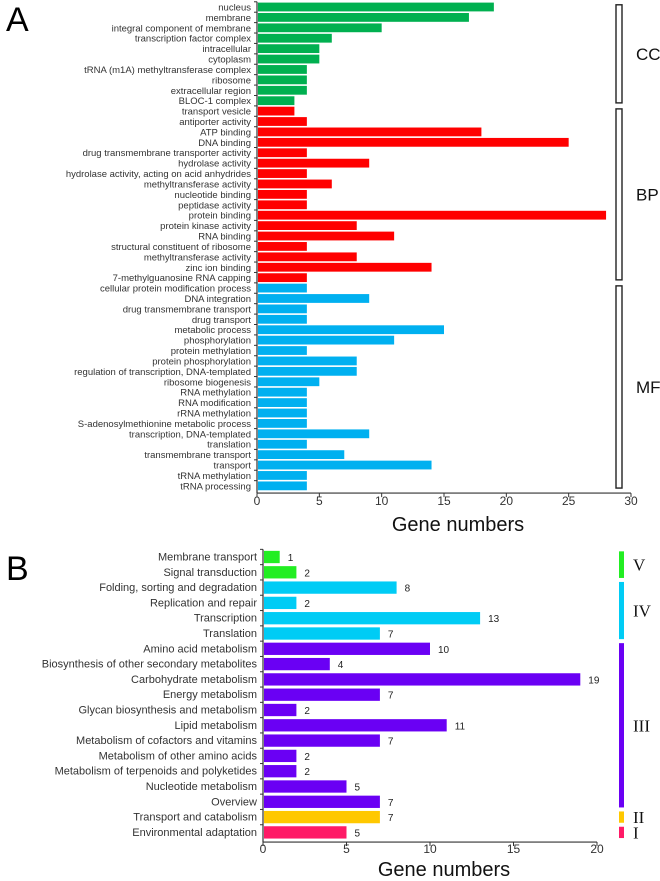  What do you see at coordinates (200, 649) in the screenshot?
I see `category-label: Amino acid metabolism` at bounding box center [200, 649].